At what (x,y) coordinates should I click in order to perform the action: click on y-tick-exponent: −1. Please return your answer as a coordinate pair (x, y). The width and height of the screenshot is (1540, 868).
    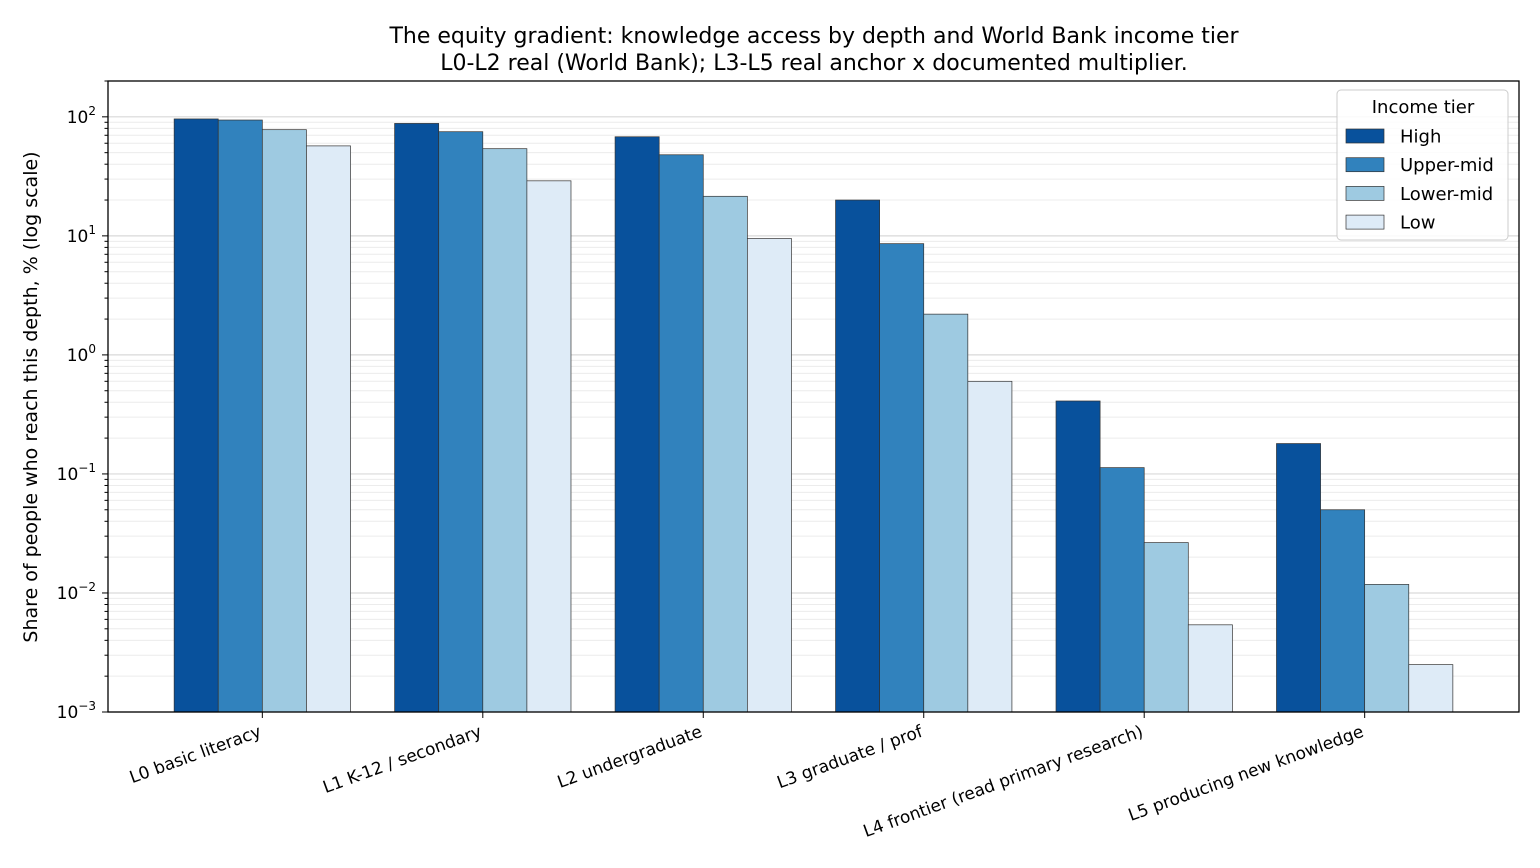
    Looking at the image, I should click on (87, 468).